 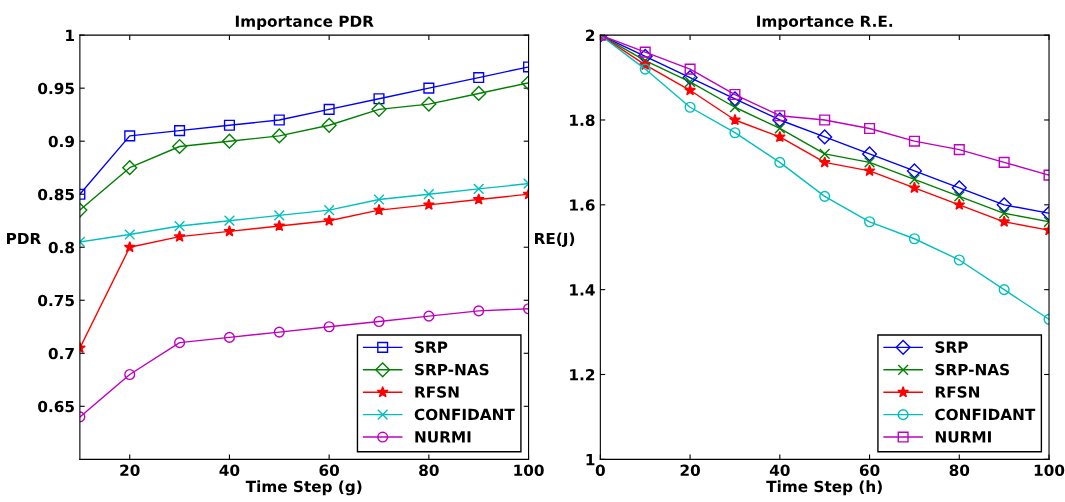 I want to click on y-axis-title: RE(J), so click(x=555, y=240).